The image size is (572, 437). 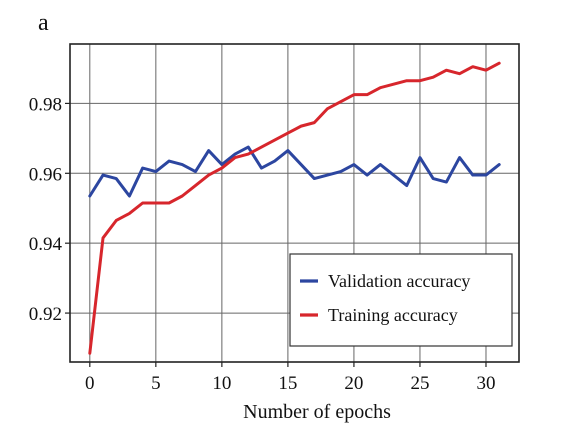 What do you see at coordinates (45, 174) in the screenshot?
I see `y-tick-label: 0.96` at bounding box center [45, 174].